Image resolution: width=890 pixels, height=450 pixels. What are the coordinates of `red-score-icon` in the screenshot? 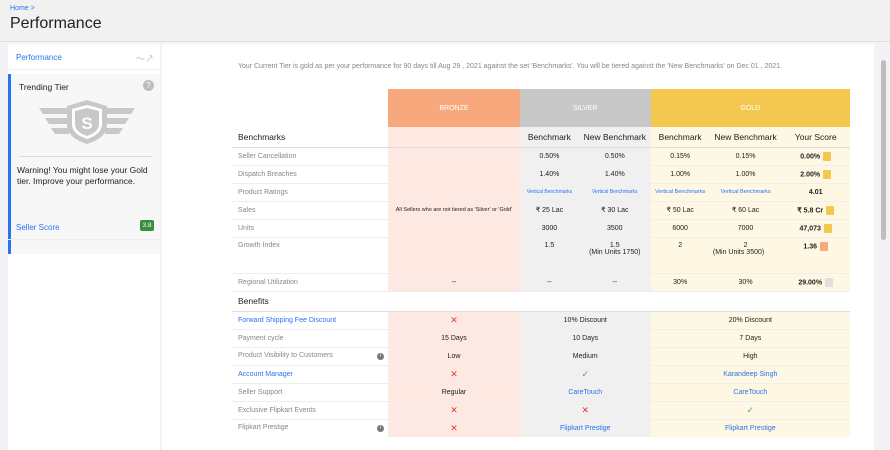 It's located at (824, 246).